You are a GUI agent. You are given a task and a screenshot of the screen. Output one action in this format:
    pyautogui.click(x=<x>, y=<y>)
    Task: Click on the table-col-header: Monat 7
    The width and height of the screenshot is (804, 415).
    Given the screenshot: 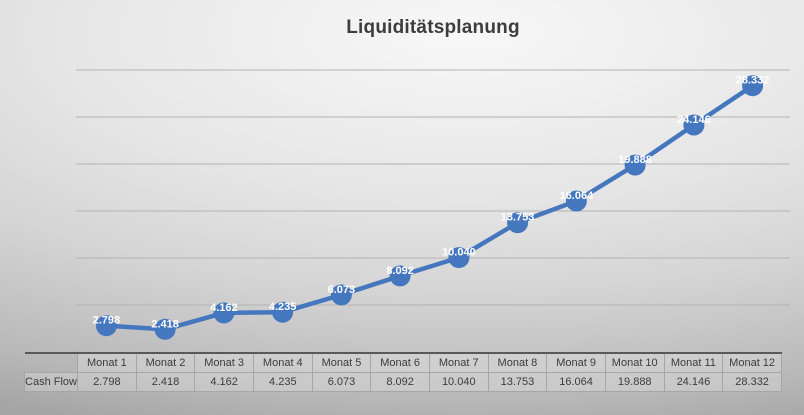 What is the action you would take?
    pyautogui.click(x=458, y=362)
    